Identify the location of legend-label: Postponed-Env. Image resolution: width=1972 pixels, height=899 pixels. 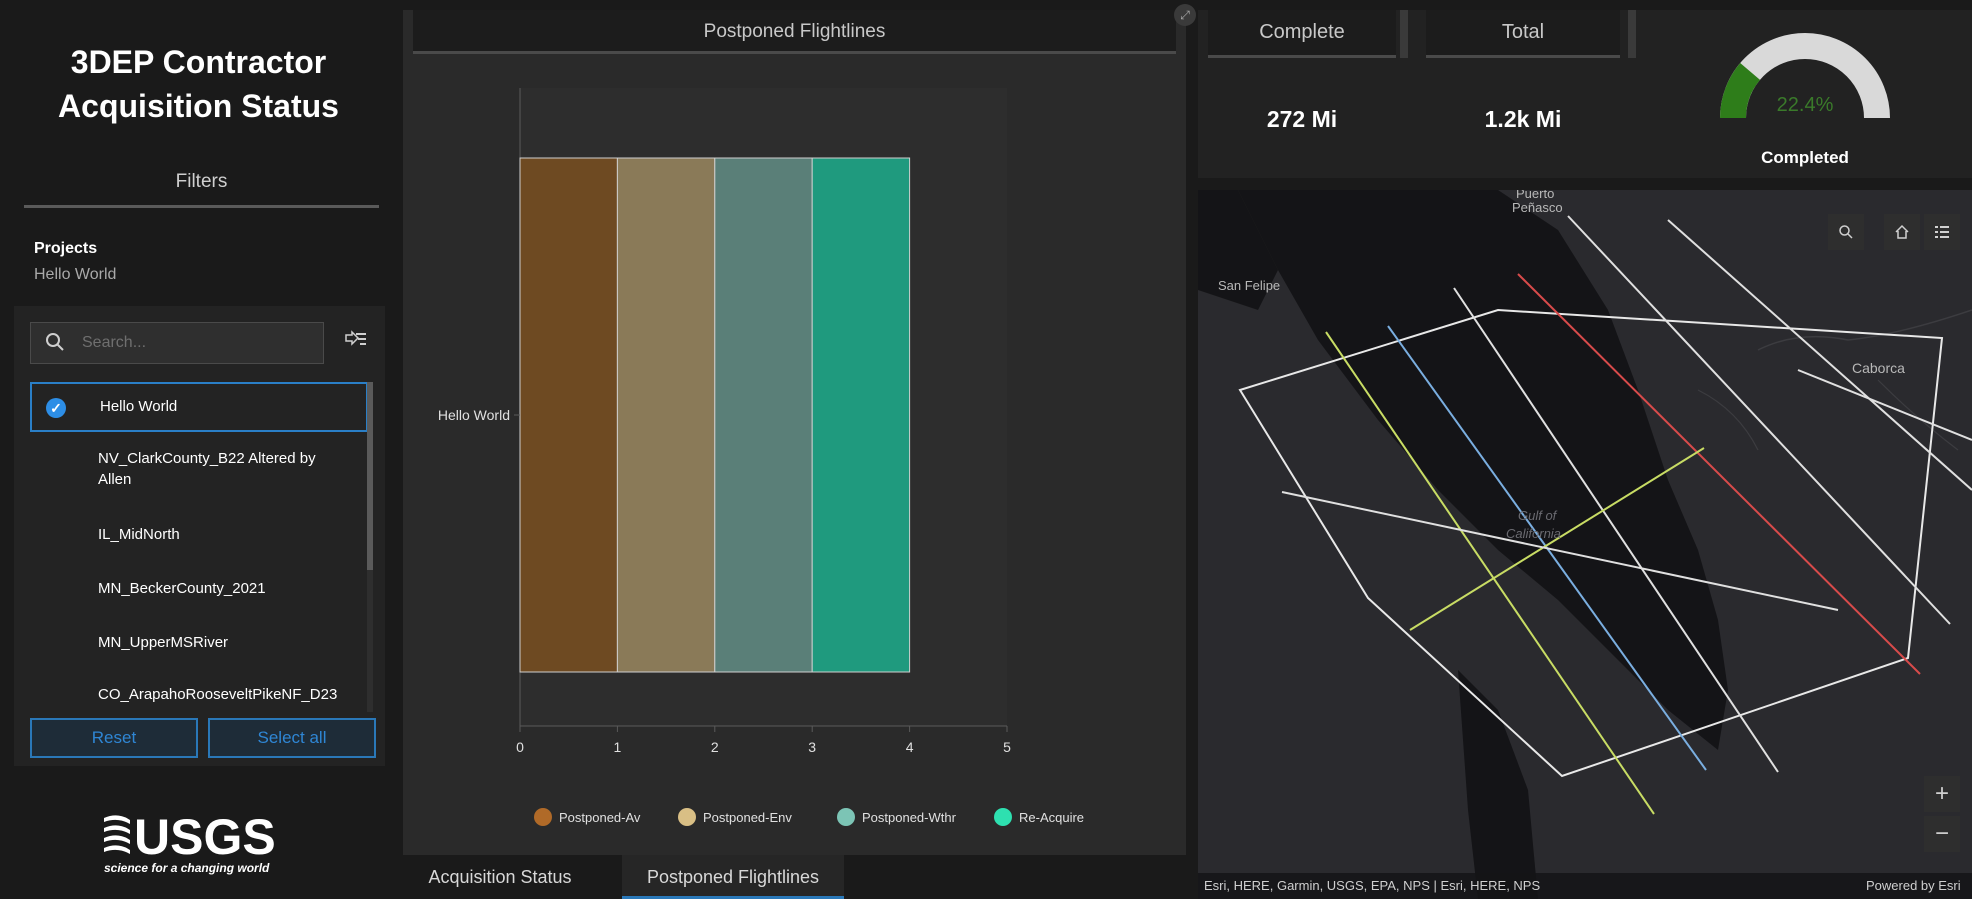
(747, 817).